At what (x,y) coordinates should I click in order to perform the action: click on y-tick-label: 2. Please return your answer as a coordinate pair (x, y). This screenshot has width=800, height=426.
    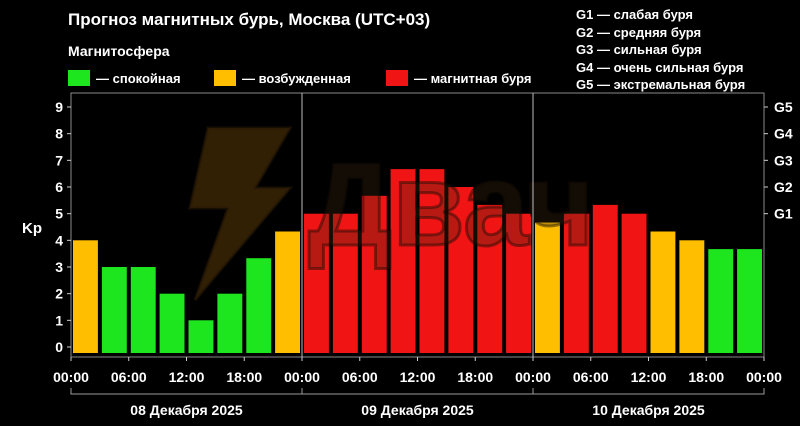
    Looking at the image, I should click on (59, 294).